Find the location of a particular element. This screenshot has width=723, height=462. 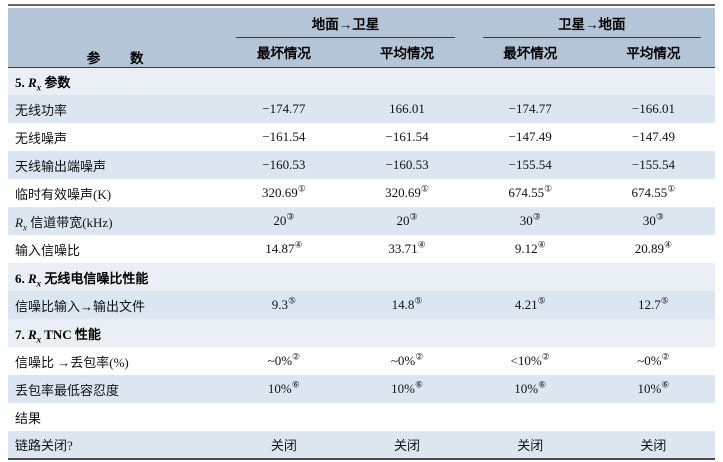

row-label: 6. Rx 无线电信噪比性能 is located at coordinates (361, 277).